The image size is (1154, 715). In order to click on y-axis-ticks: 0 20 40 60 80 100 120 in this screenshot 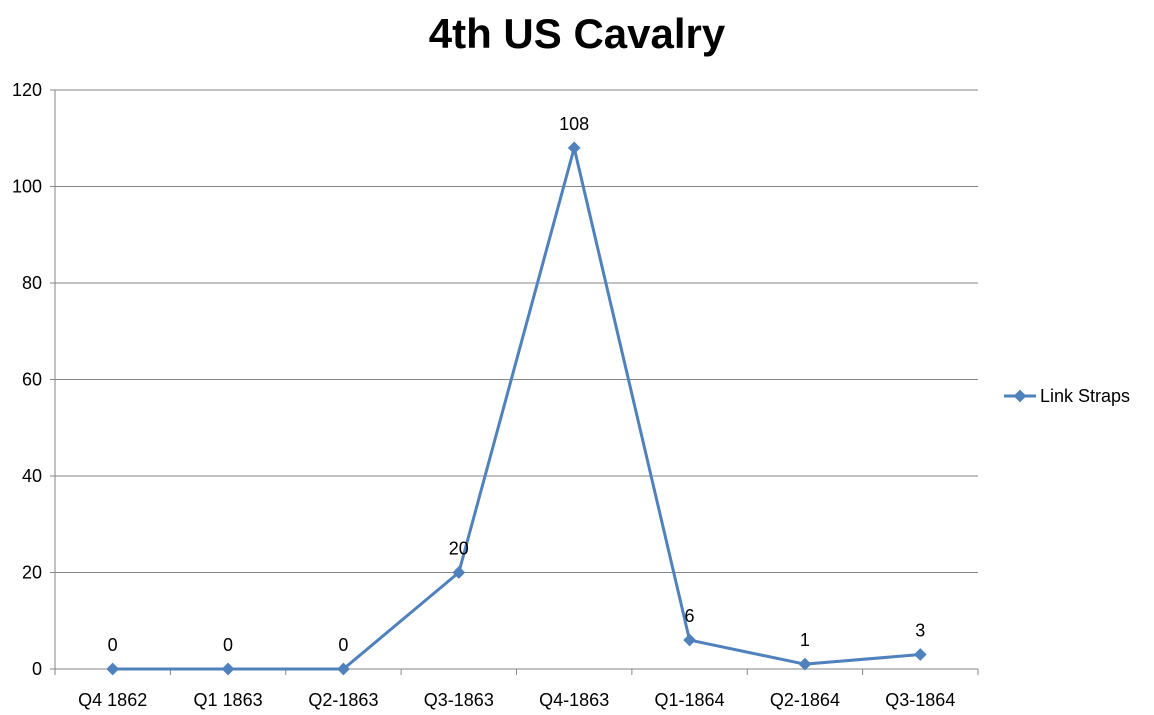, I will do `click(27, 379)`.